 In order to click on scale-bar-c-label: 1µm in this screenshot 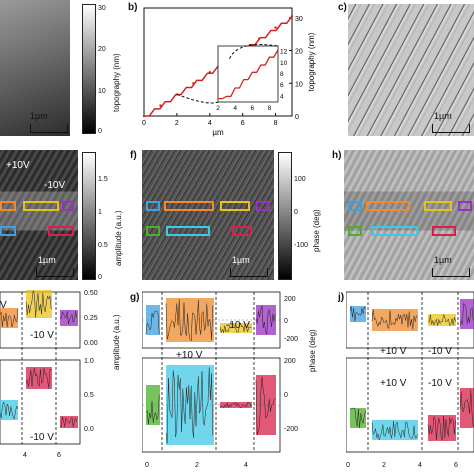, I will do `click(443, 116)`.